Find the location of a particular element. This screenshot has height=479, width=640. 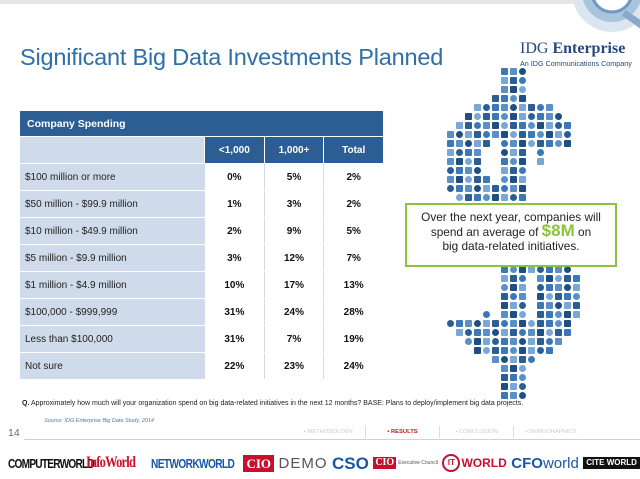

cfoworld-rest: world is located at coordinates (560, 463).